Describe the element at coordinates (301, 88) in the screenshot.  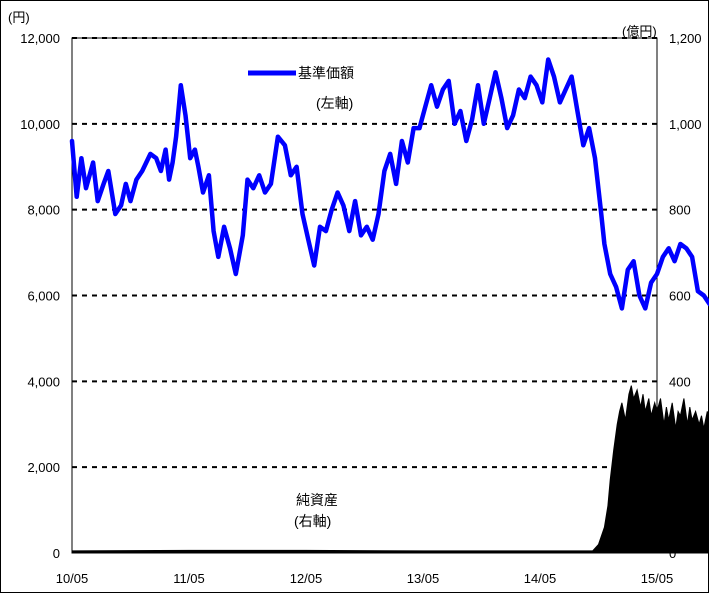
I see `legend-nav: 基準価額 (左軸)` at that location.